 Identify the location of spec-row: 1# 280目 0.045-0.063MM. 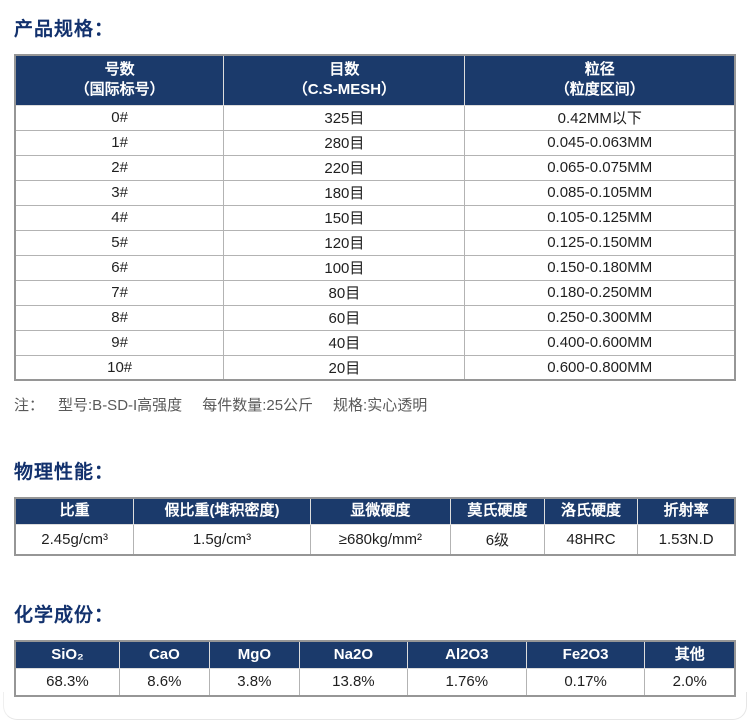
(375, 142).